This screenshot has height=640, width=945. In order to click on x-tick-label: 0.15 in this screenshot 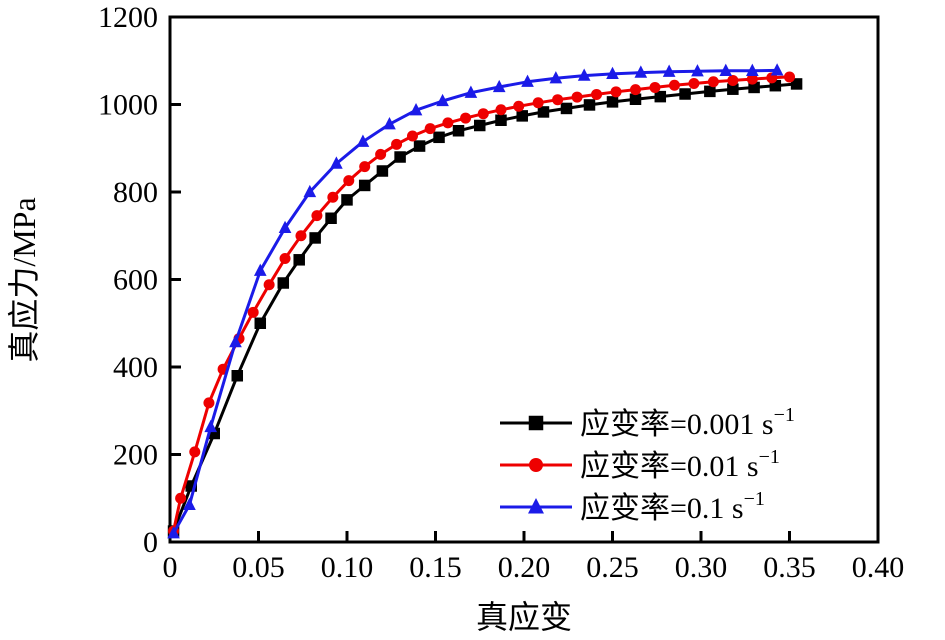, I will do `click(435, 567)`.